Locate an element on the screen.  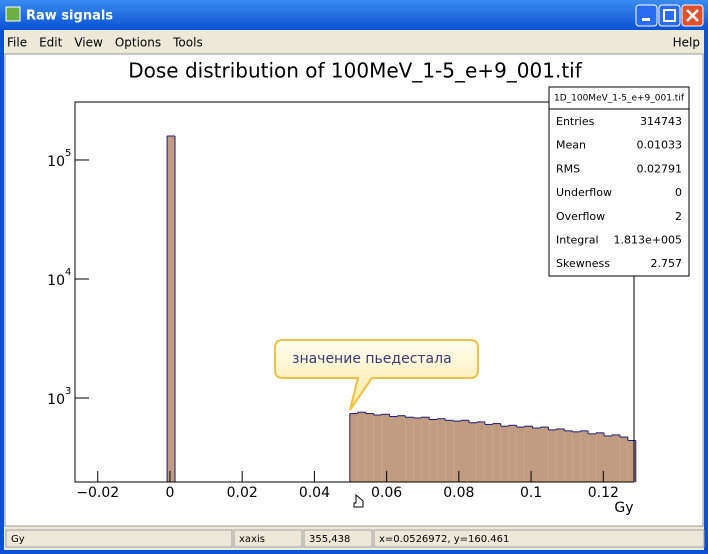
y-tick-exponent: 4 is located at coordinates (68, 272).